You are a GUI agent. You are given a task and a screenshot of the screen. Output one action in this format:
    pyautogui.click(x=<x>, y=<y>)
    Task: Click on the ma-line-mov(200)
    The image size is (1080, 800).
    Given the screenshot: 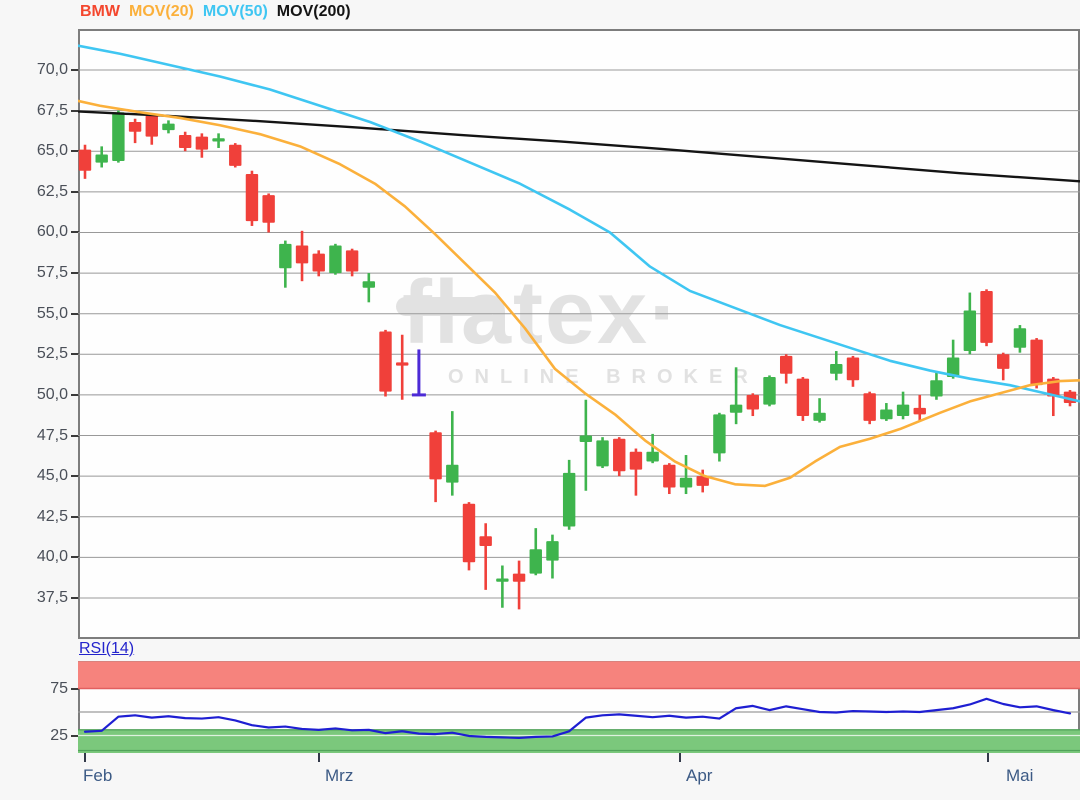 What is the action you would take?
    pyautogui.click(x=579, y=146)
    